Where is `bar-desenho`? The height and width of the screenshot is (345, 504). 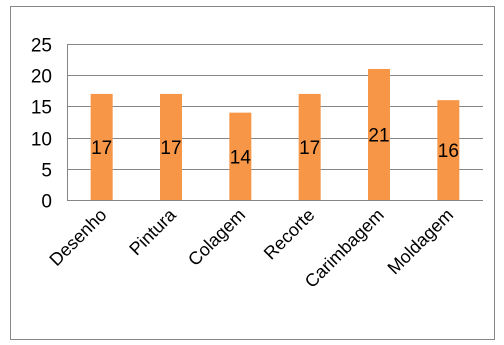 bar-desenho is located at coordinates (101, 146).